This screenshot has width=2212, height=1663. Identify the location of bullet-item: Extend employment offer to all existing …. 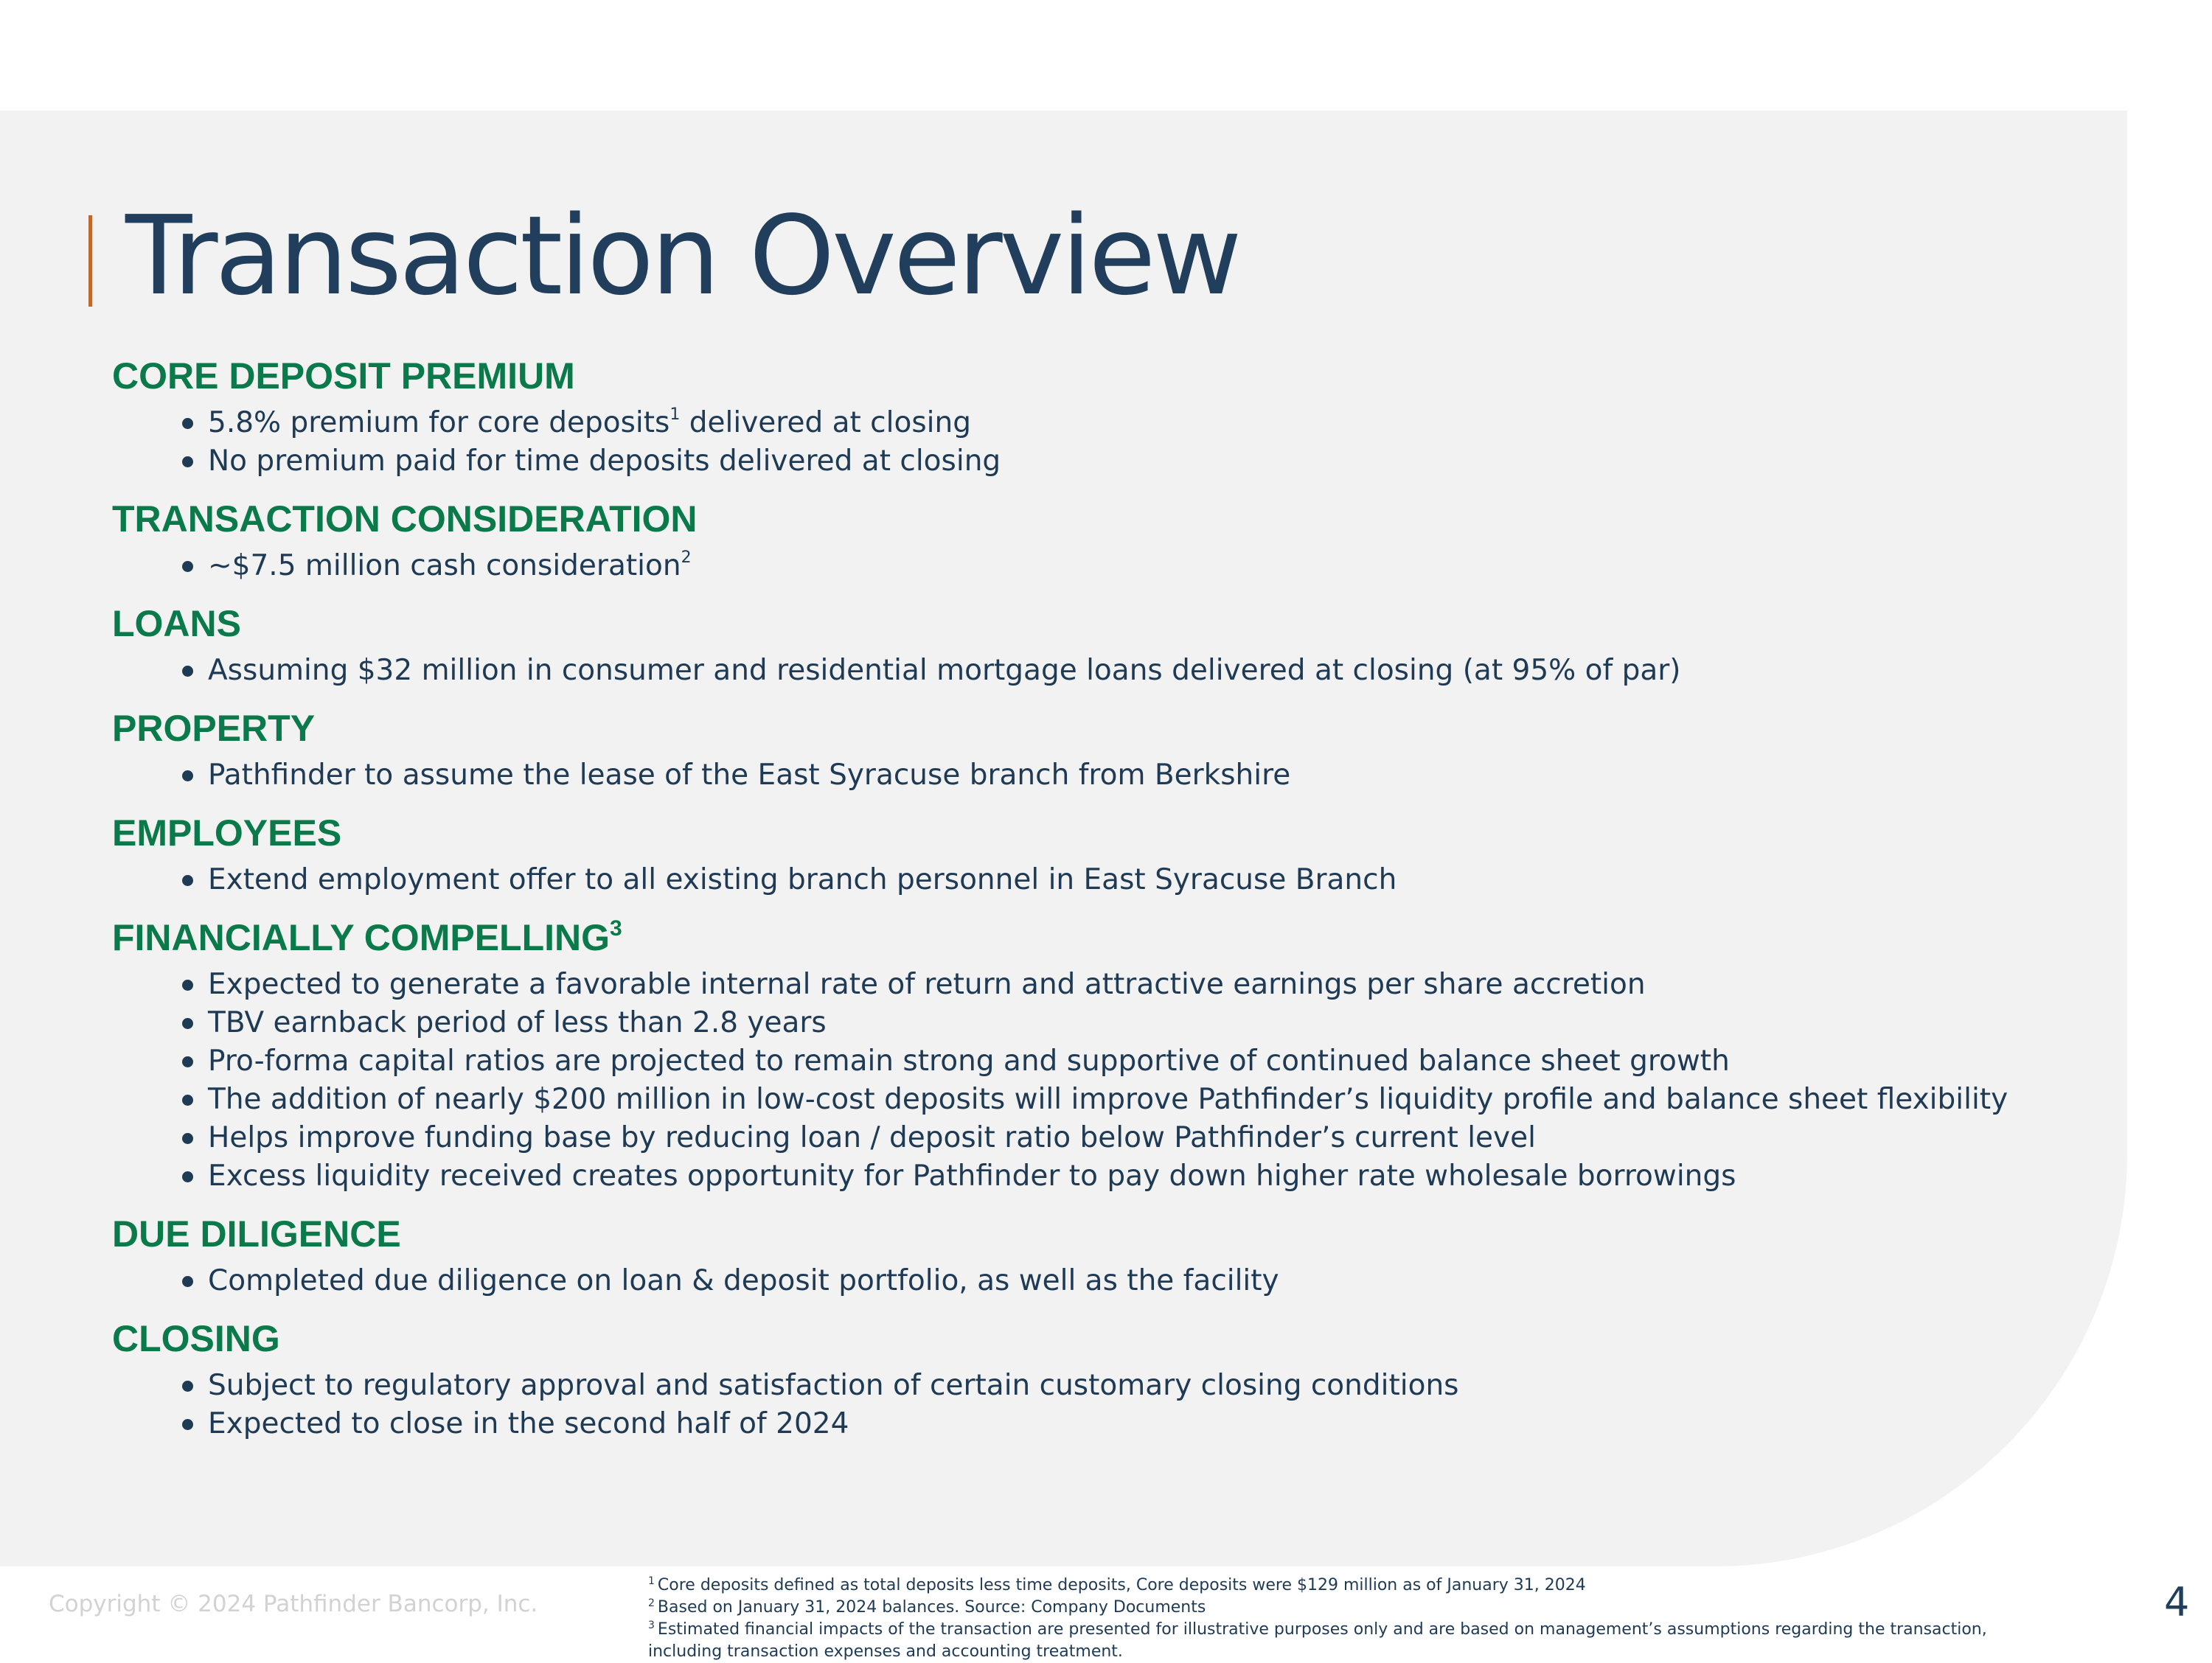
(1107, 880).